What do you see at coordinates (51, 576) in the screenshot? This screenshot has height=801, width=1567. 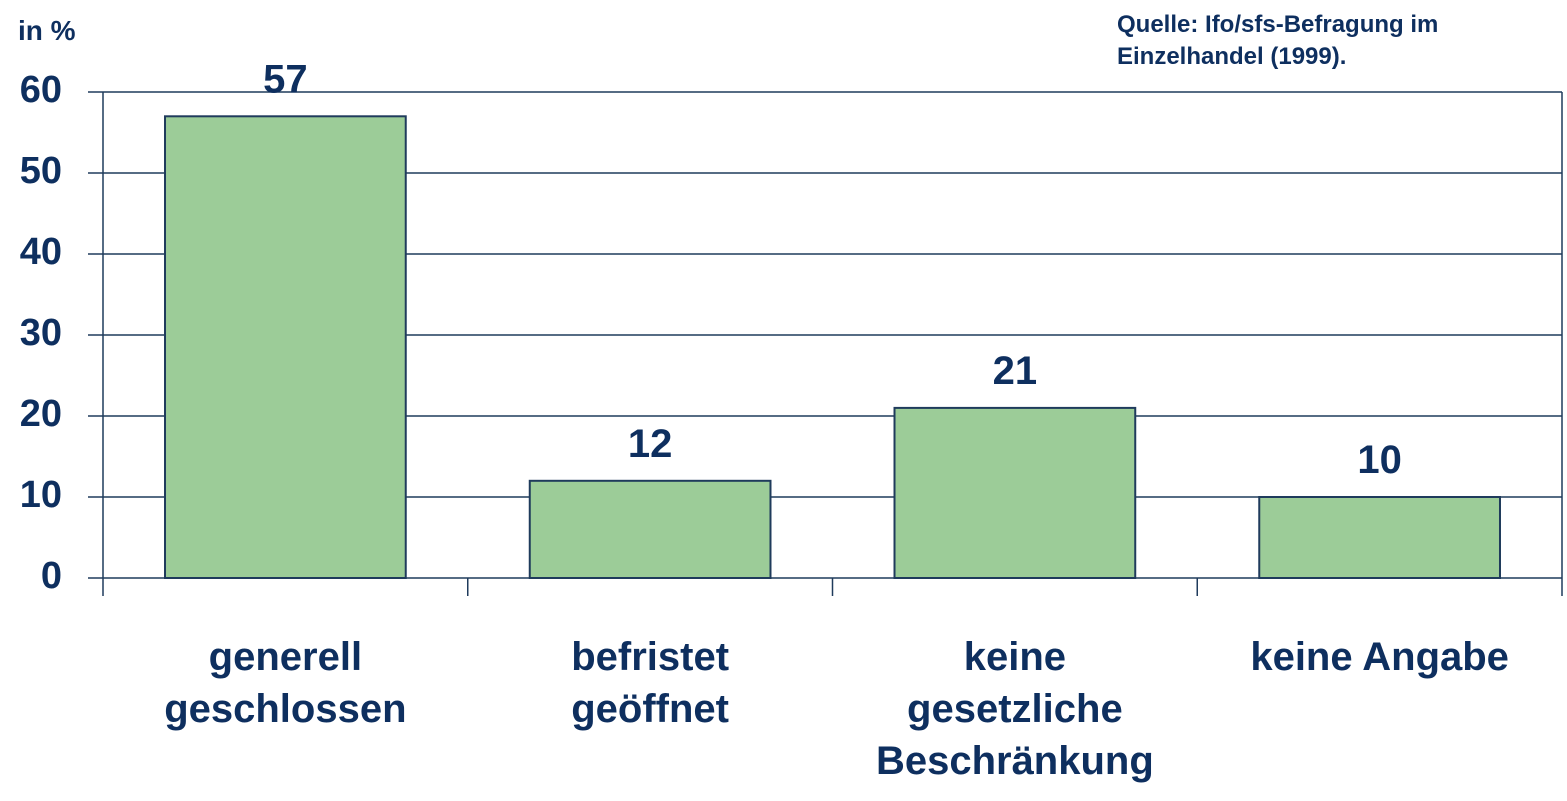 I see `y-tick-label: 0` at bounding box center [51, 576].